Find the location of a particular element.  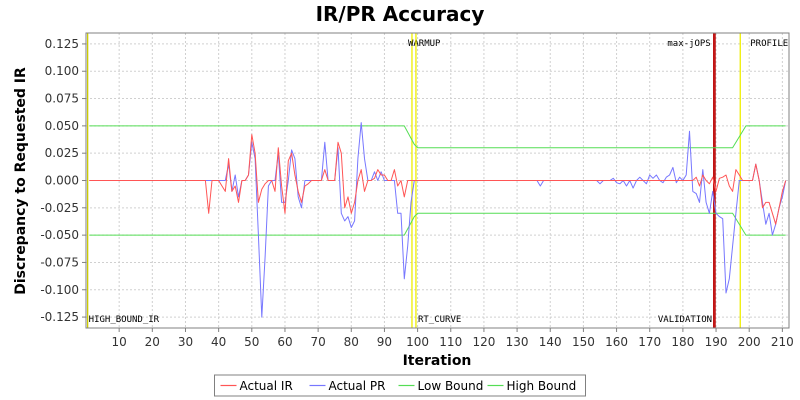

event-marker-label: max-jOPS is located at coordinates (688, 44).